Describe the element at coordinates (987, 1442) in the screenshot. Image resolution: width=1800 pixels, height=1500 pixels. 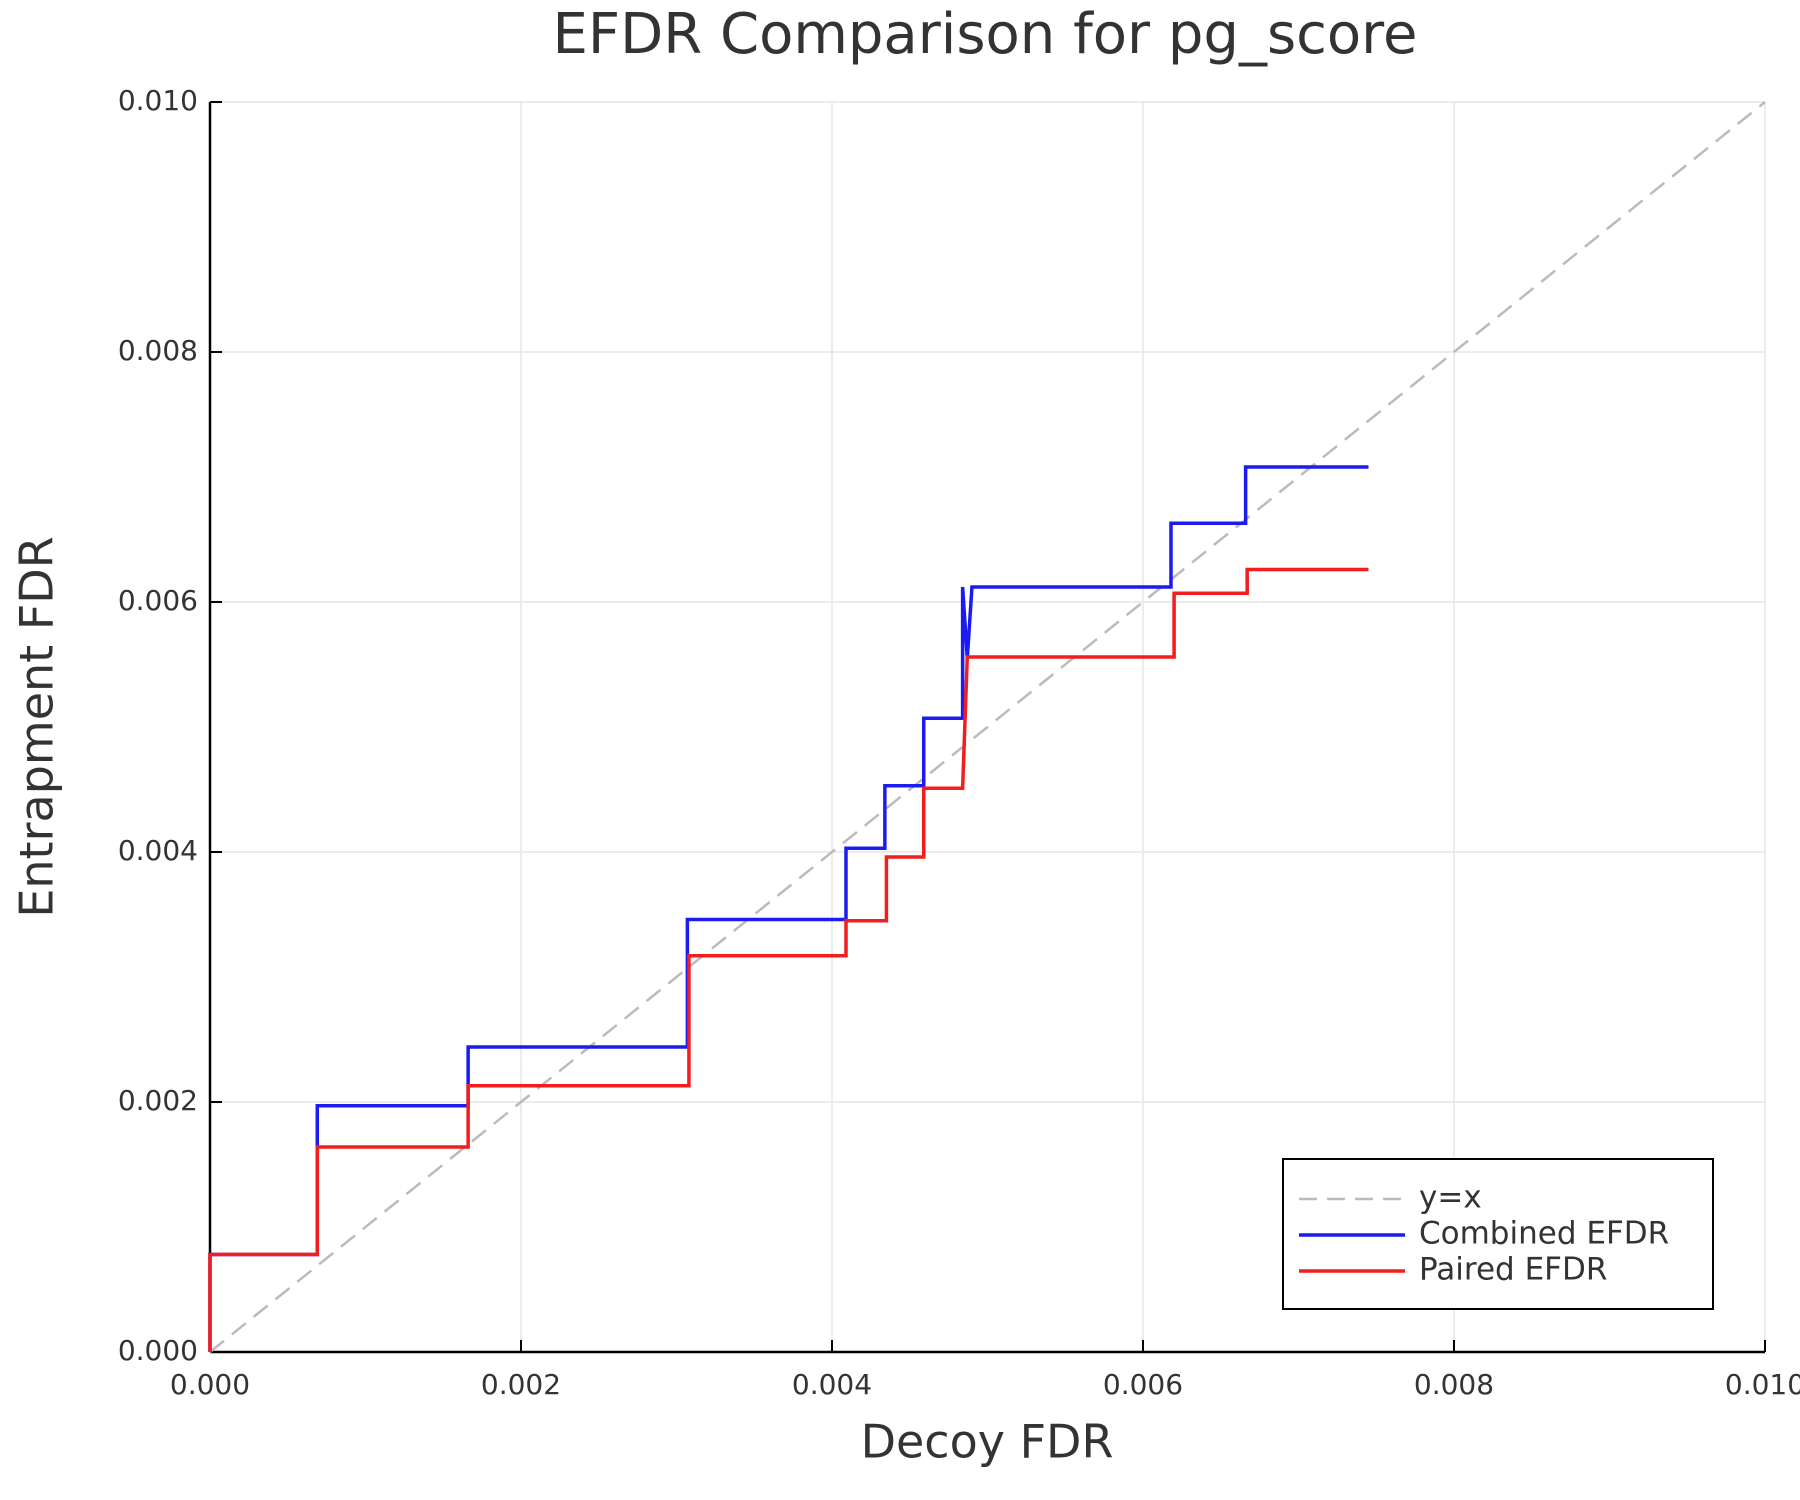
I see `x-axis-label: Decoy FDR` at that location.